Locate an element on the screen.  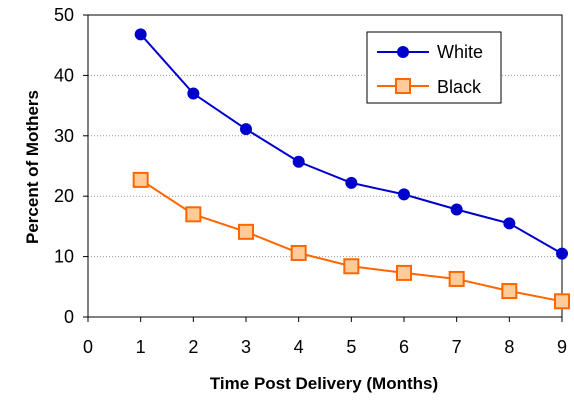
y-tick-label: 30 is located at coordinates (64, 136).